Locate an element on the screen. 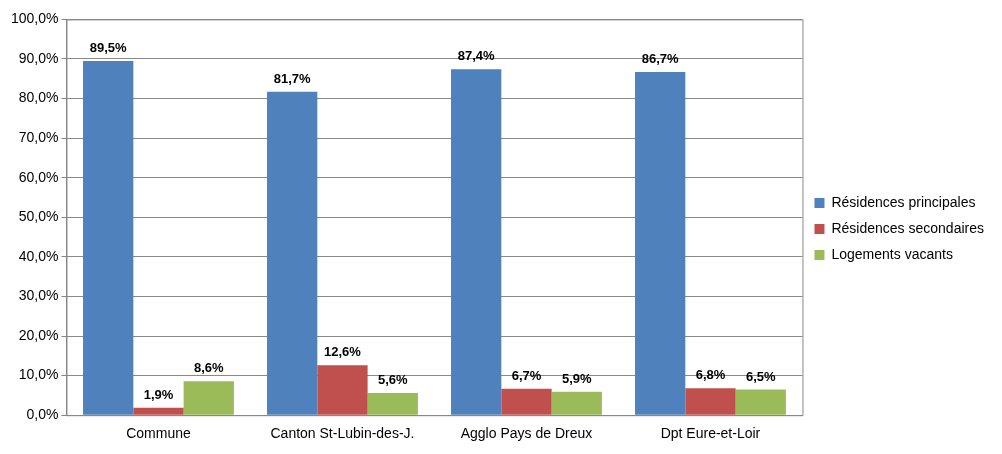 The width and height of the screenshot is (1002, 454). data-label: 5,9% is located at coordinates (577, 378).